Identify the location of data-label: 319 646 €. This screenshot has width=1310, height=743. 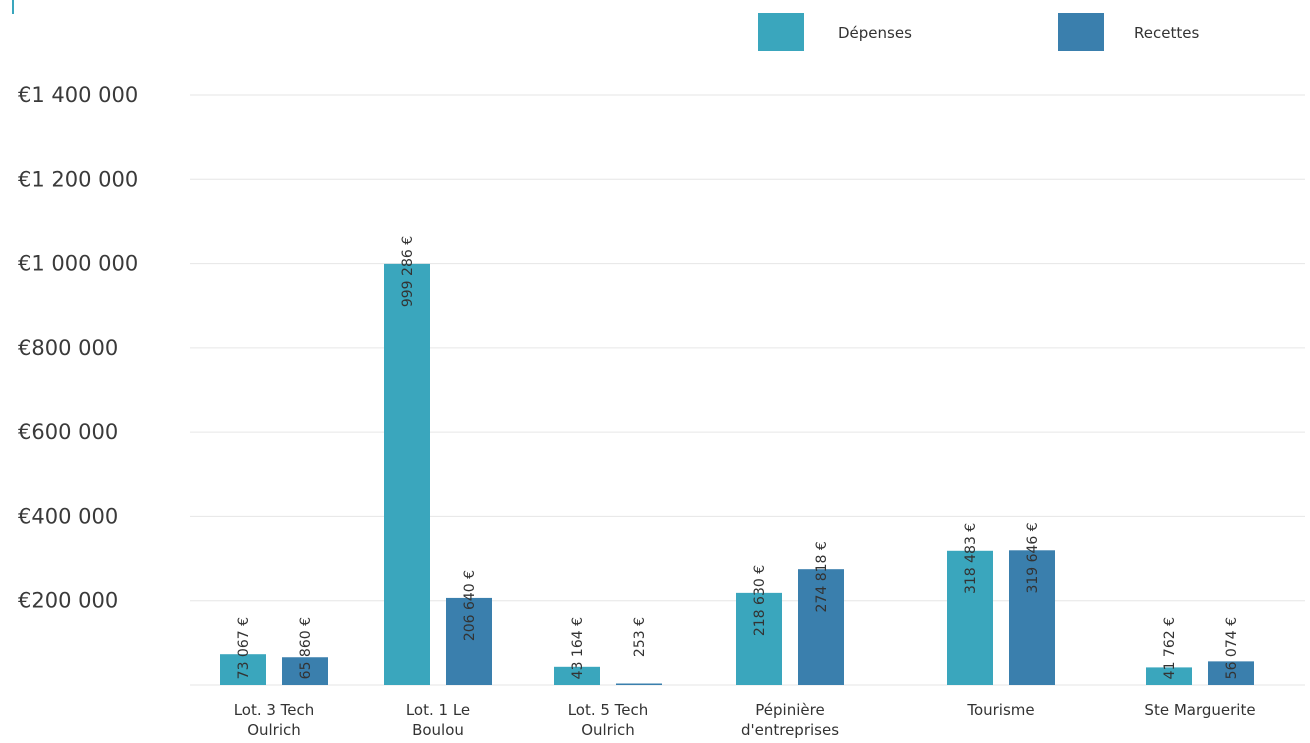
(1033, 557).